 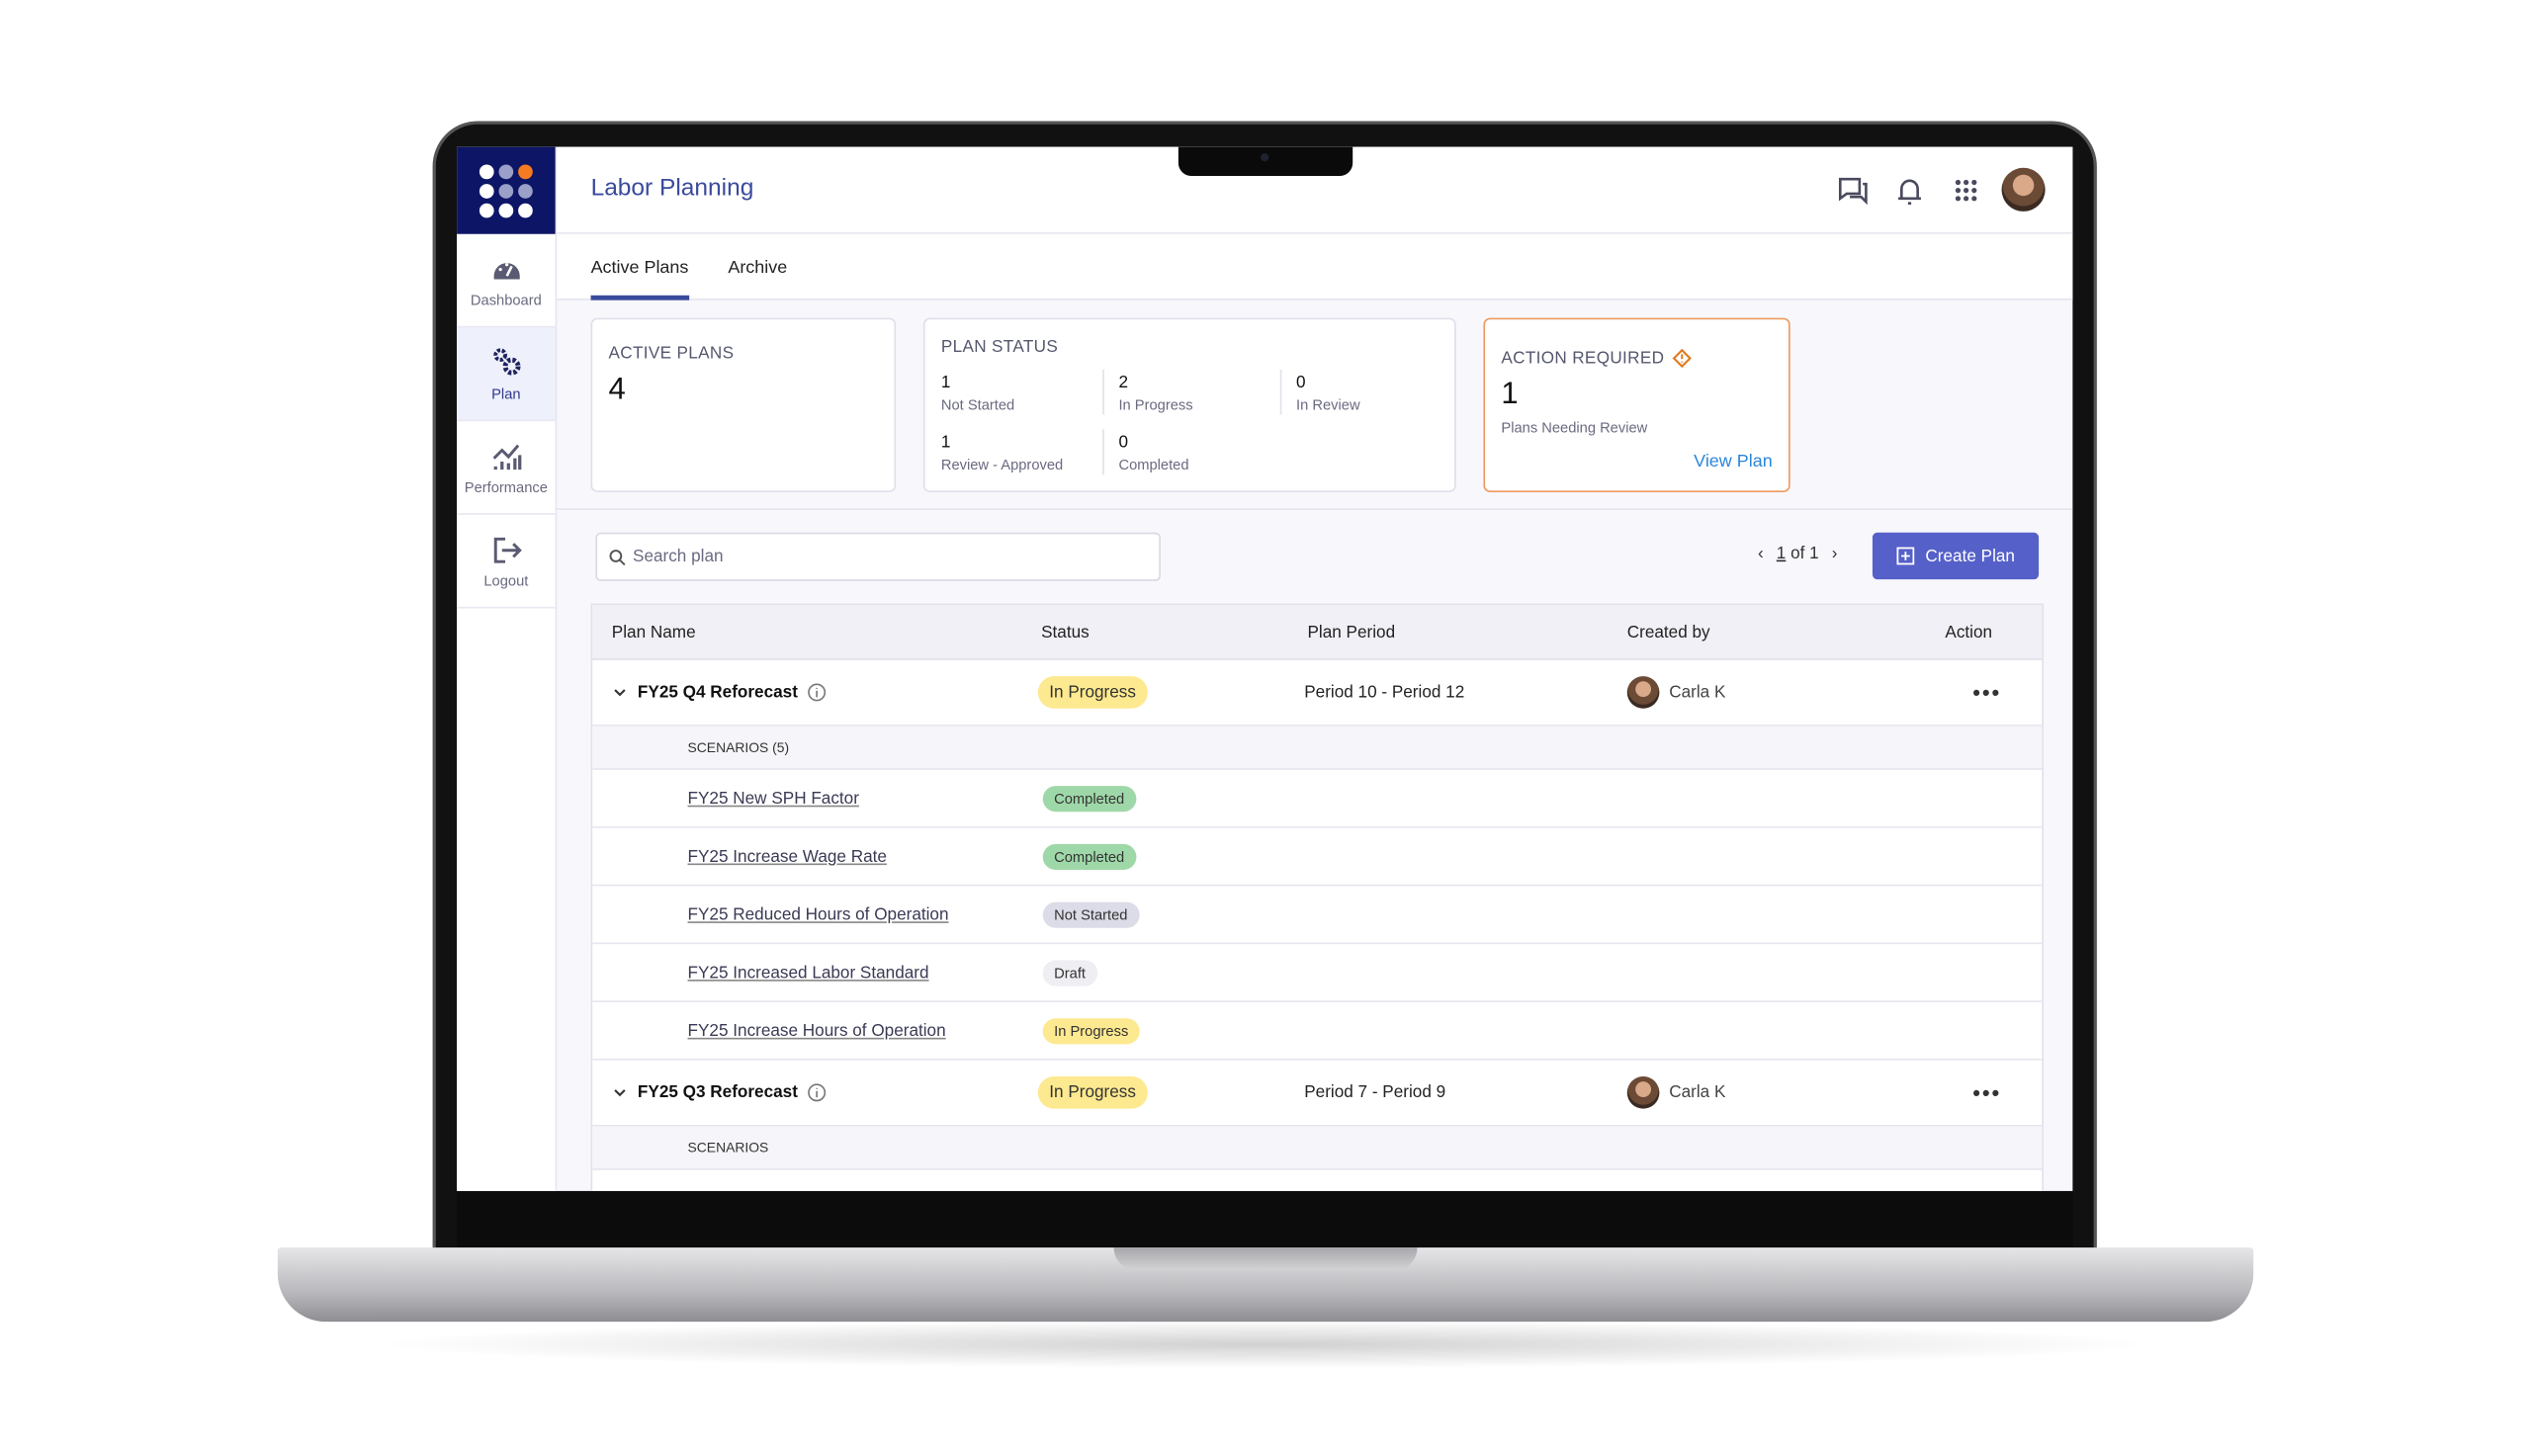 I want to click on page-title: Labor Planning, so click(x=672, y=188).